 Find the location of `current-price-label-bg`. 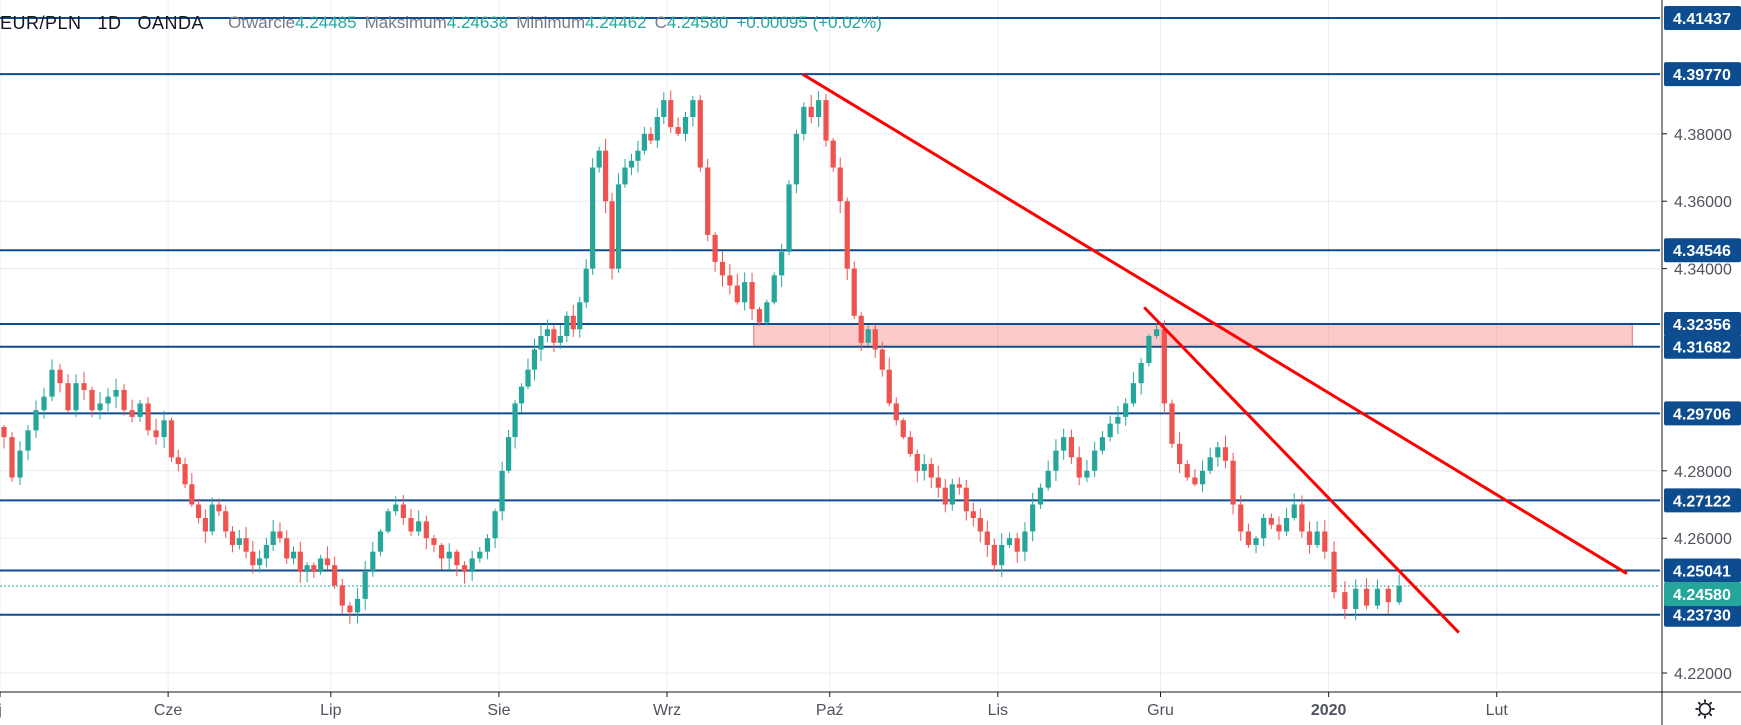

current-price-label-bg is located at coordinates (1702, 594).